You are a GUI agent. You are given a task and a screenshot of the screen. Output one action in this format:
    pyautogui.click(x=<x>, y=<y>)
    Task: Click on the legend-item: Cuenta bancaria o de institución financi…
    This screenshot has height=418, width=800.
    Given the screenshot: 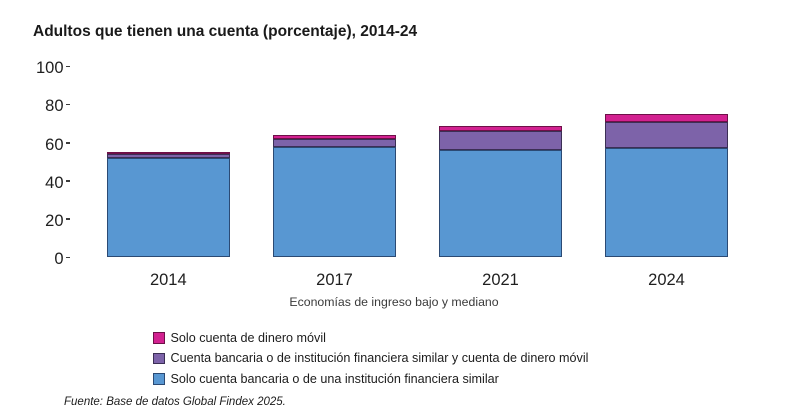 What is the action you would take?
    pyautogui.click(x=371, y=358)
    